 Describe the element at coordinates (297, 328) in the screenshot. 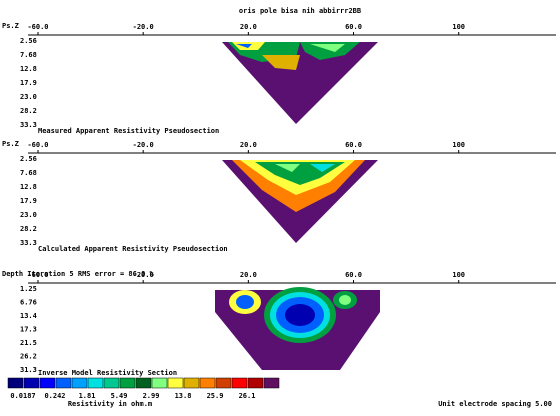

I see `inverse-model` at that location.